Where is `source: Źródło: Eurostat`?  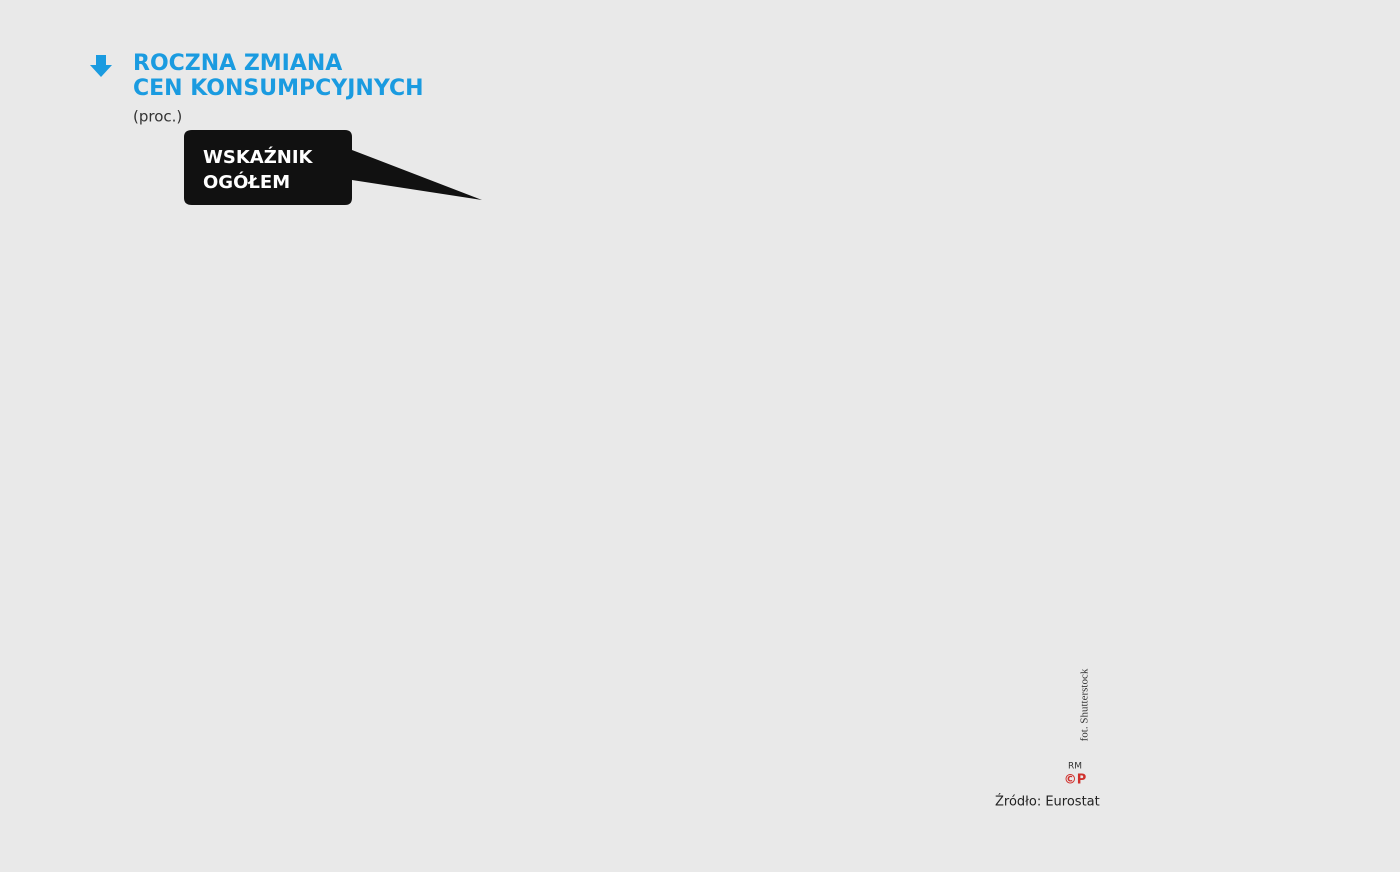 source: Źródło: Eurostat is located at coordinates (1047, 802).